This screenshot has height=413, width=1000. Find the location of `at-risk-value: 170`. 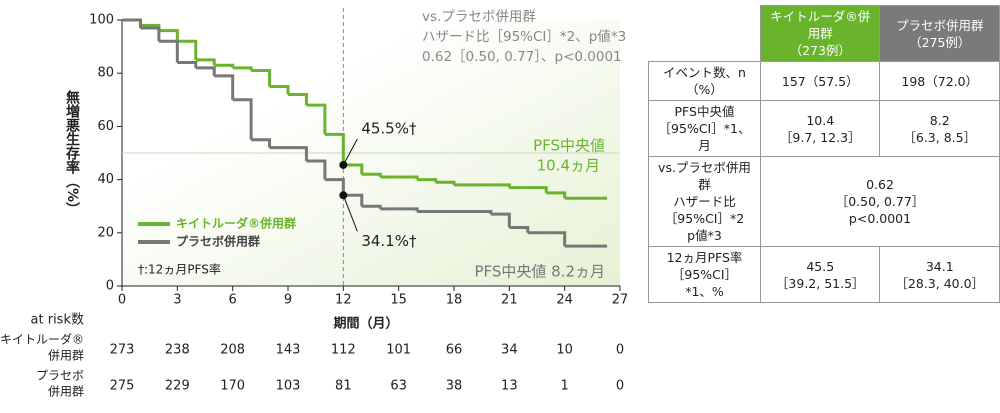

at-risk-value: 170 is located at coordinates (232, 386).